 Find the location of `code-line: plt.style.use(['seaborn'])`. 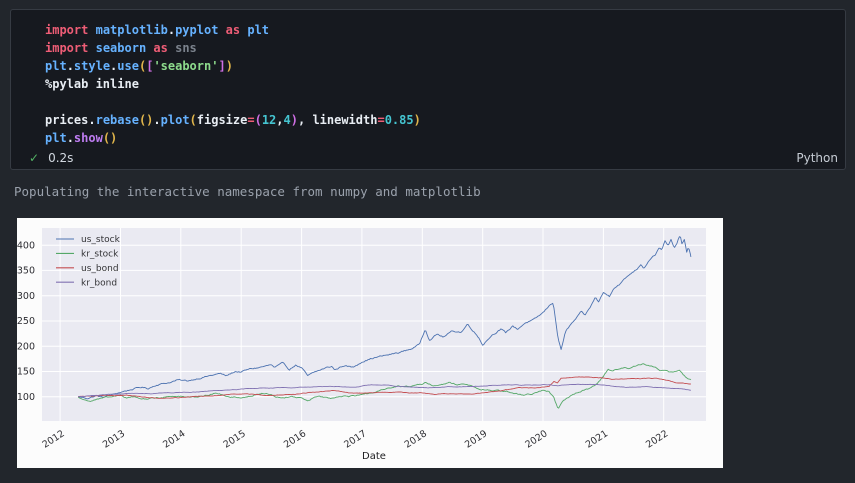

code-line: plt.style.use(['seaborn']) is located at coordinates (139, 66).